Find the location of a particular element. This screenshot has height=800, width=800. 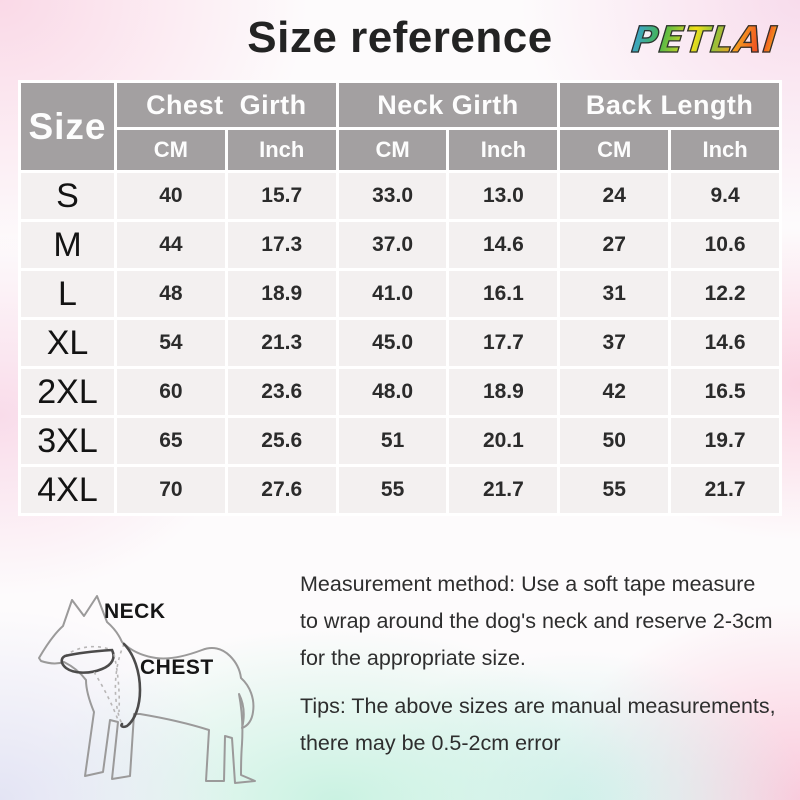

col-header-back-inch: Inch is located at coordinates (725, 150).